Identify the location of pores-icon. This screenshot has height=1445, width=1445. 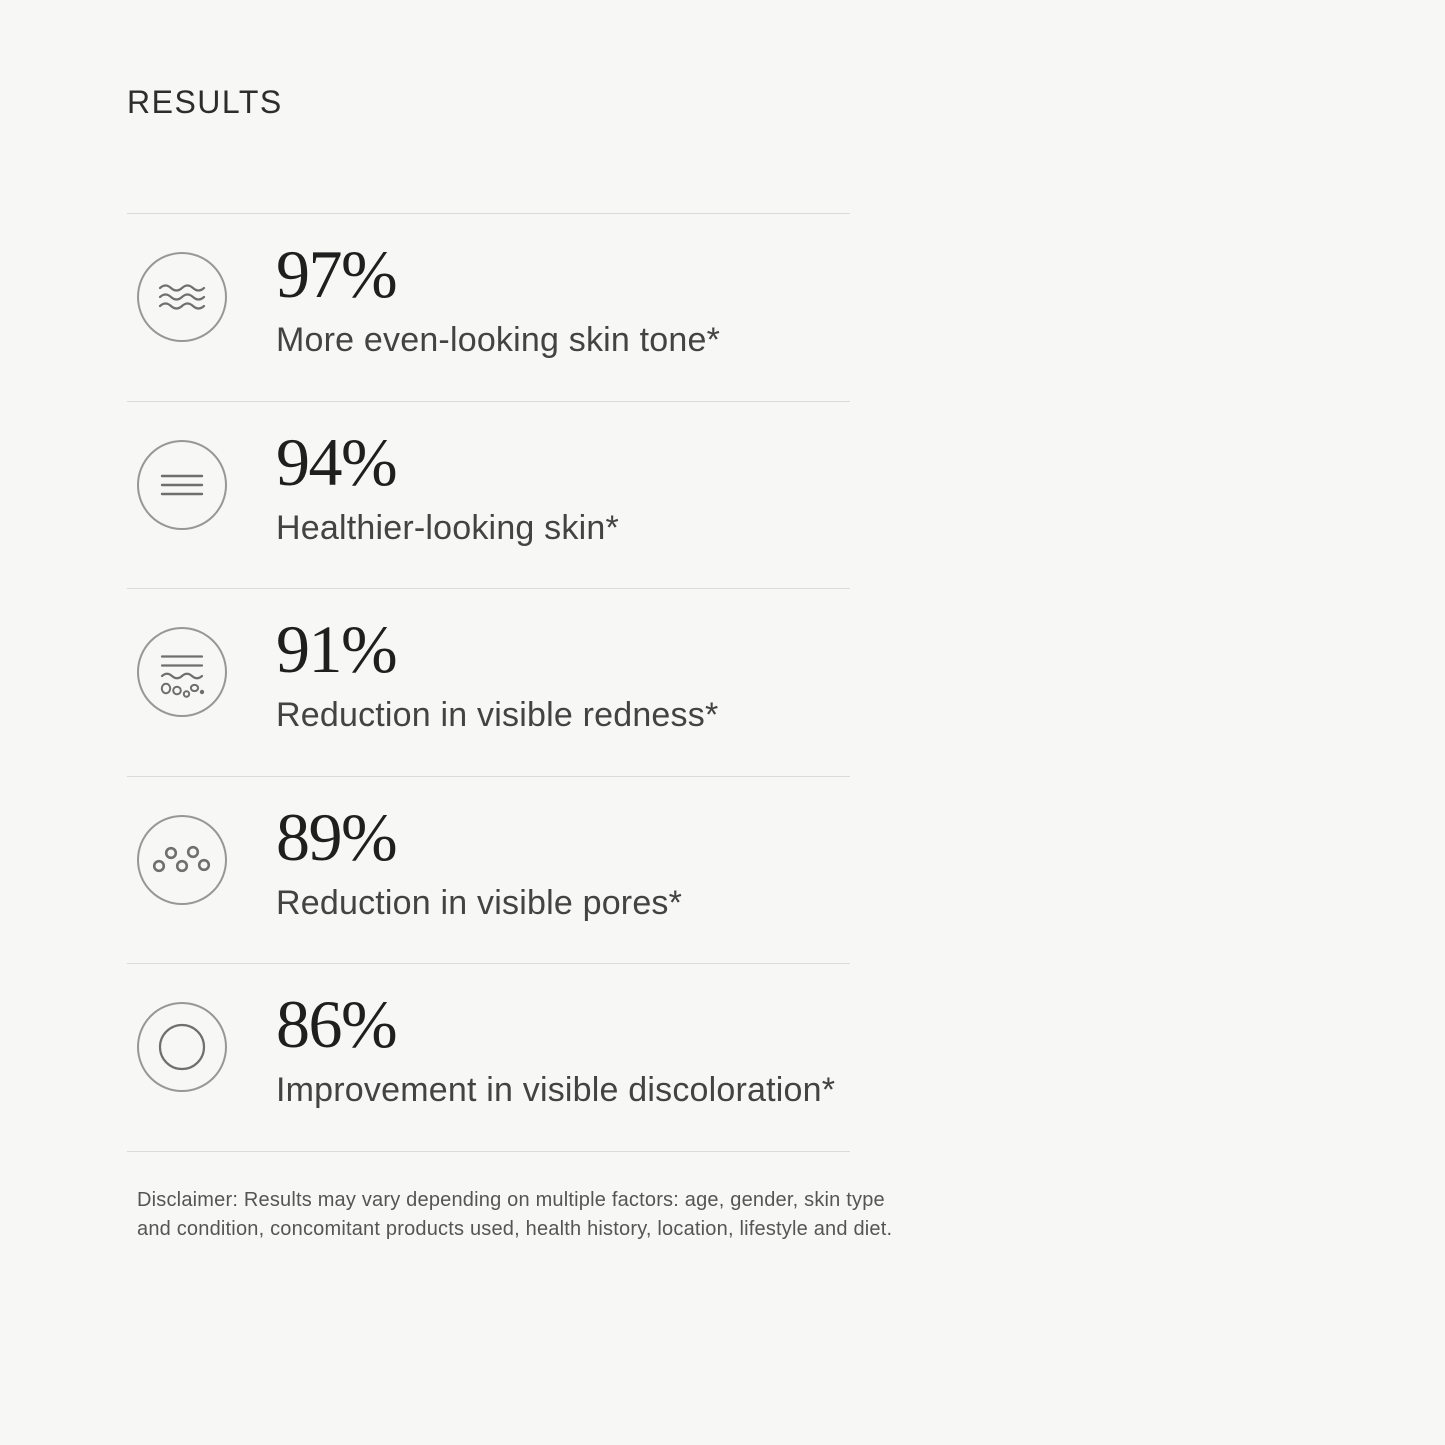
(182, 859).